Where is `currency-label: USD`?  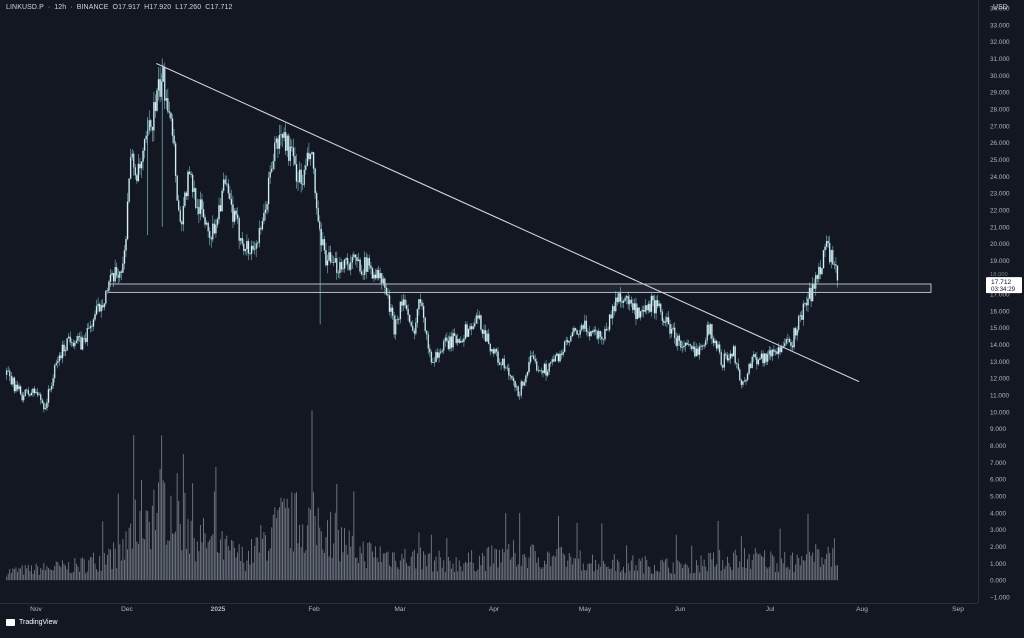
currency-label: USD is located at coordinates (1000, 7).